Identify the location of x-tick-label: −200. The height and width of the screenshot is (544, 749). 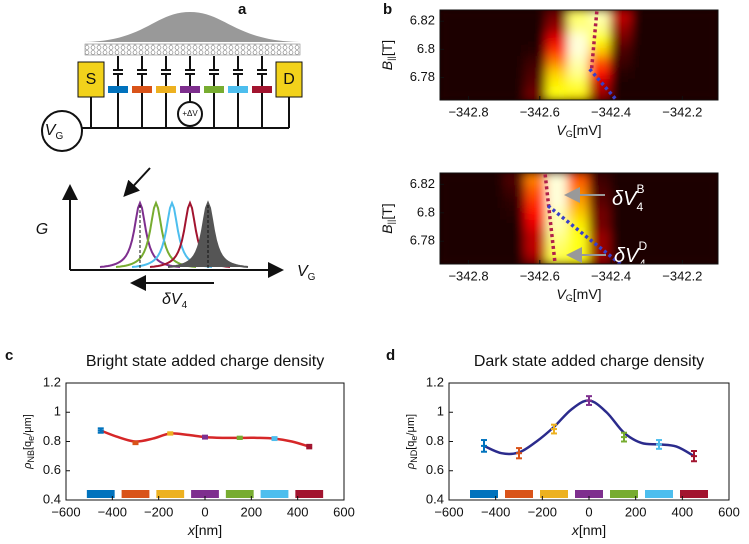
(158, 511).